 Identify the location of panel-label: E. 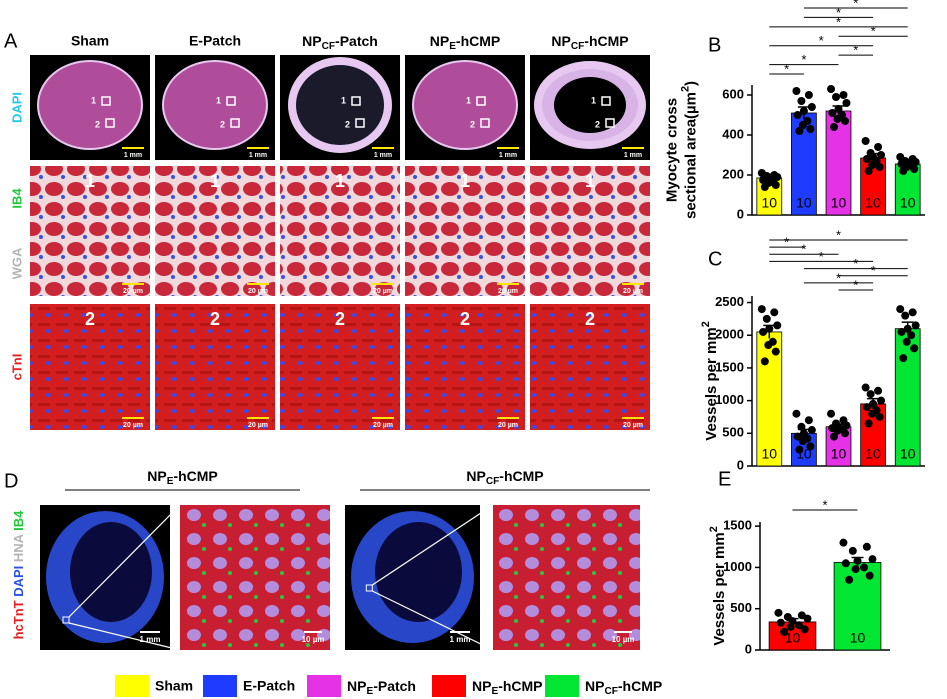
(724, 479).